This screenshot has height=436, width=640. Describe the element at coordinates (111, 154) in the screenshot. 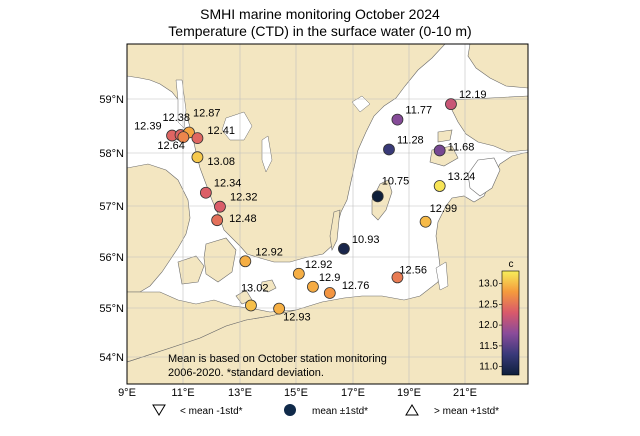

I see `lat-tick: 58°N` at that location.